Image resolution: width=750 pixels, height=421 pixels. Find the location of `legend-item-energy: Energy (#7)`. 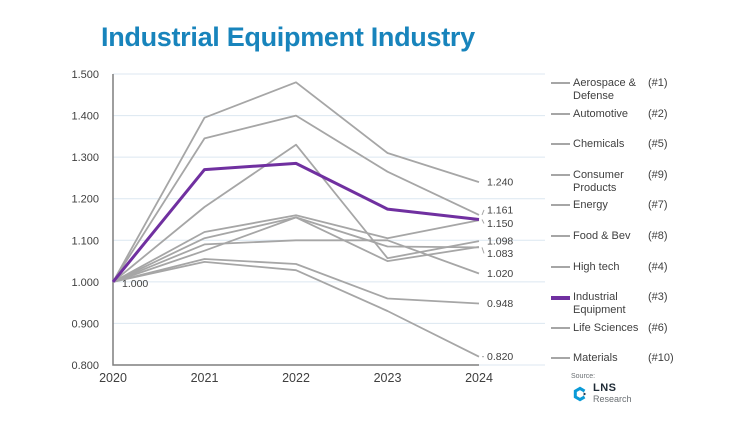

legend-item-energy: Energy (#7) is located at coordinates (650, 205).